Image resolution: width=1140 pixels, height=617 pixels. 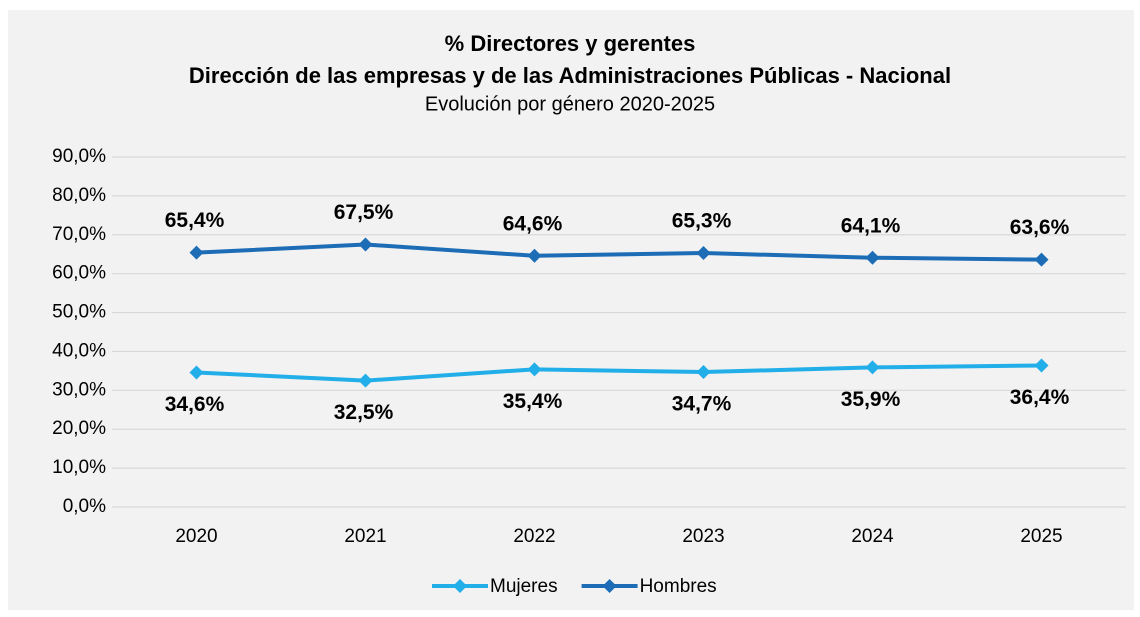 What do you see at coordinates (196, 536) in the screenshot?
I see `x-tick-label: 2020` at bounding box center [196, 536].